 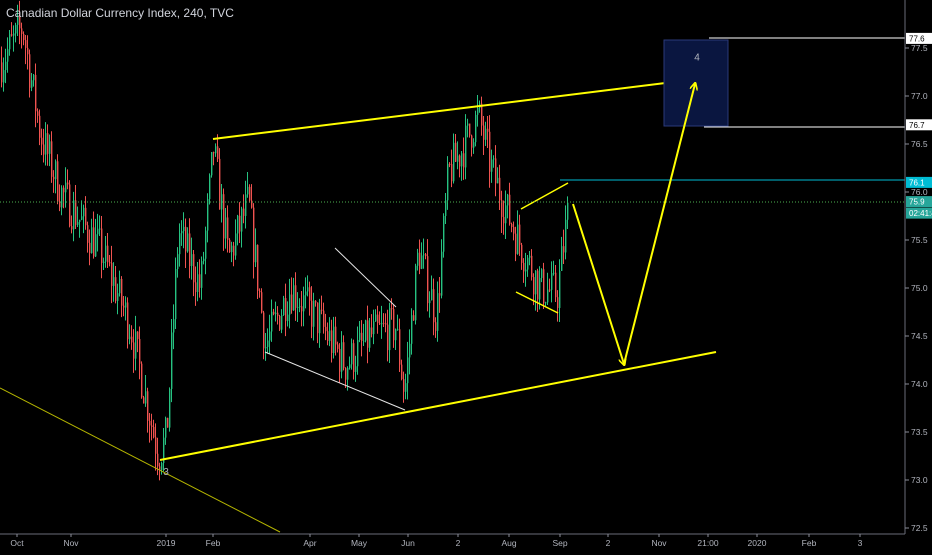 What do you see at coordinates (917, 202) in the screenshot?
I see `price-badge-label: 75.9` at bounding box center [917, 202].